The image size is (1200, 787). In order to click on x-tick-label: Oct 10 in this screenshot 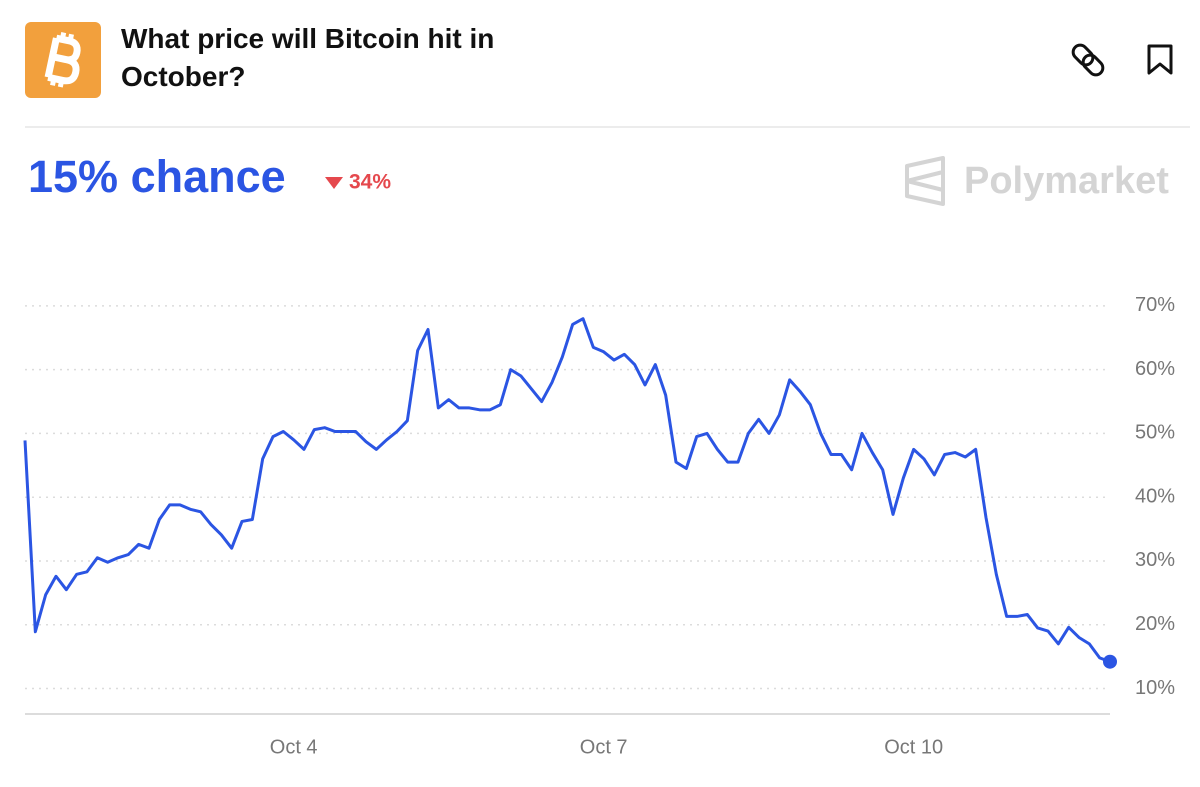, I will do `click(913, 747)`.